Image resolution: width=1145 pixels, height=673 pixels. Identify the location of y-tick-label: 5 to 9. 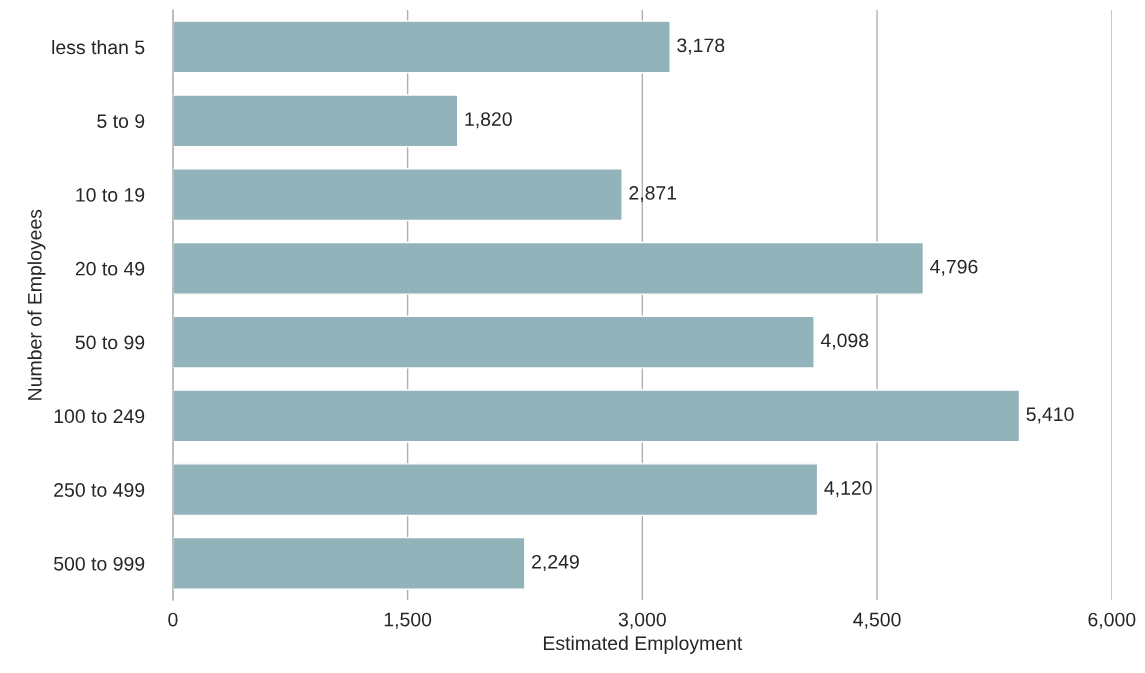
(121, 121).